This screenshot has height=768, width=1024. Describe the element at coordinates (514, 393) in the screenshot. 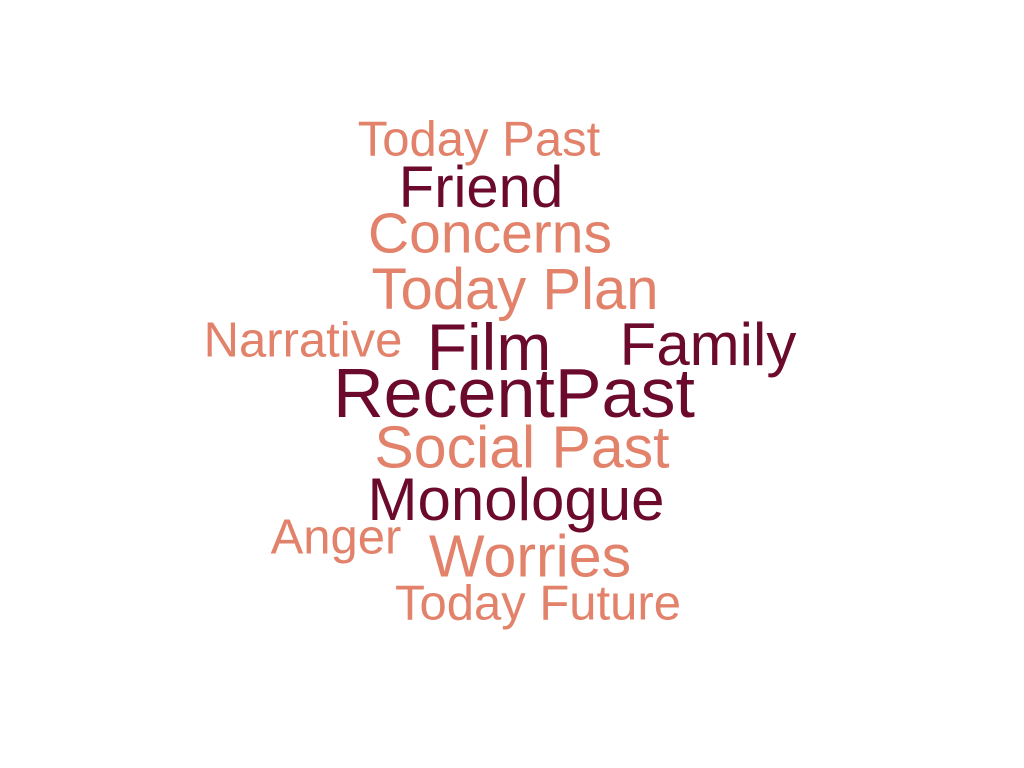

I see `word-recentpast: RecentPast` at that location.